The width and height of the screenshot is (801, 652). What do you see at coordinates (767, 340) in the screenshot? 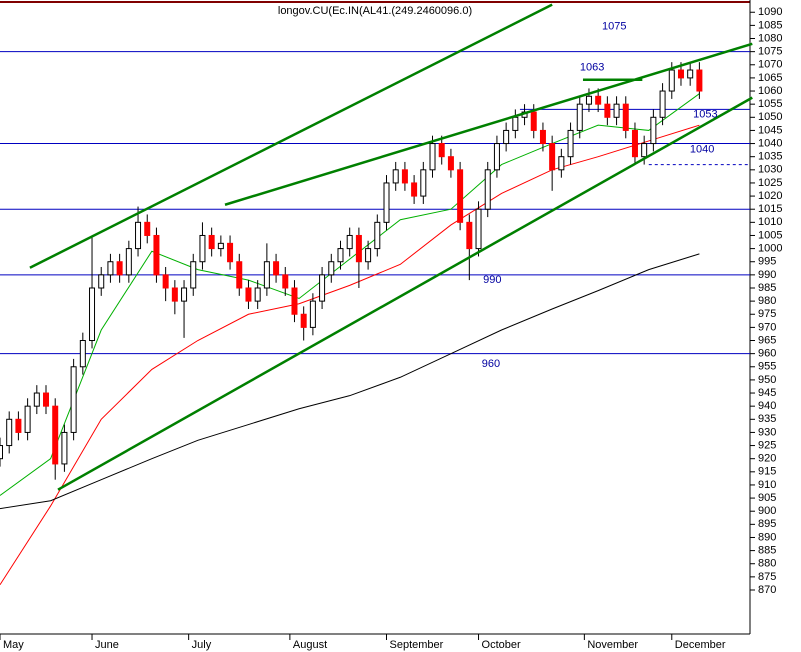
I see `y-tick-label: 965` at bounding box center [767, 340].